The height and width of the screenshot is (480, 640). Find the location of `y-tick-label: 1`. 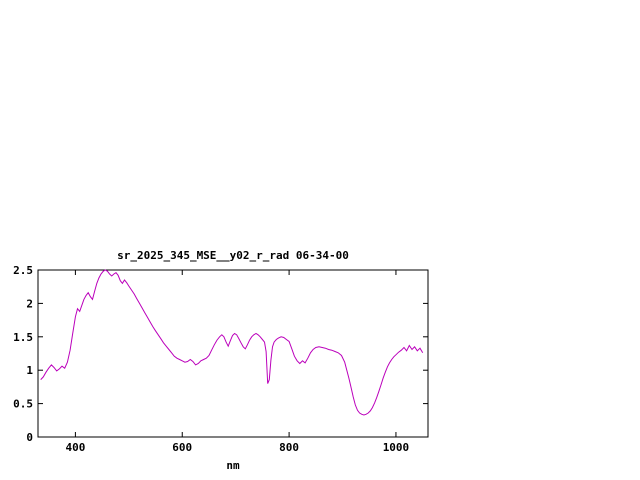

y-tick-label: 1 is located at coordinates (29, 370).